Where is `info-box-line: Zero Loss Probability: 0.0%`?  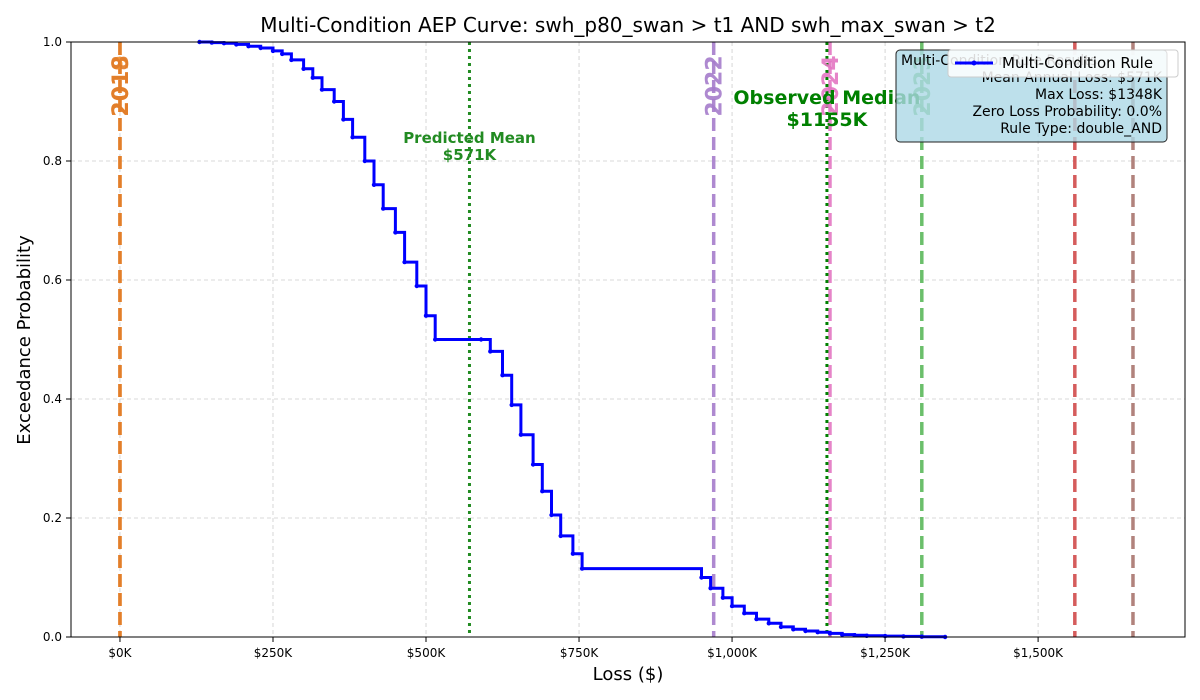 info-box-line: Zero Loss Probability: 0.0% is located at coordinates (1067, 112).